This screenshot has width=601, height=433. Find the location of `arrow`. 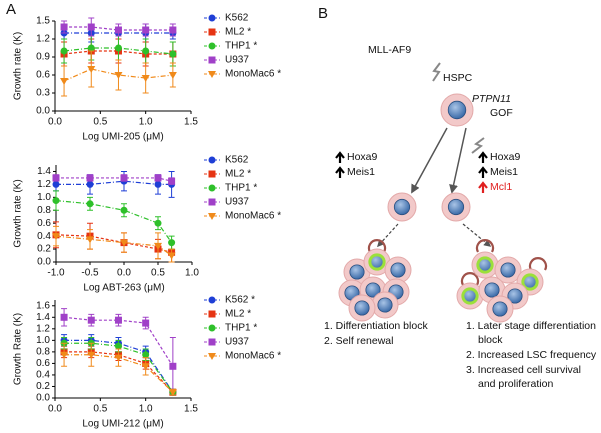

arrow is located at coordinates (388, 235).